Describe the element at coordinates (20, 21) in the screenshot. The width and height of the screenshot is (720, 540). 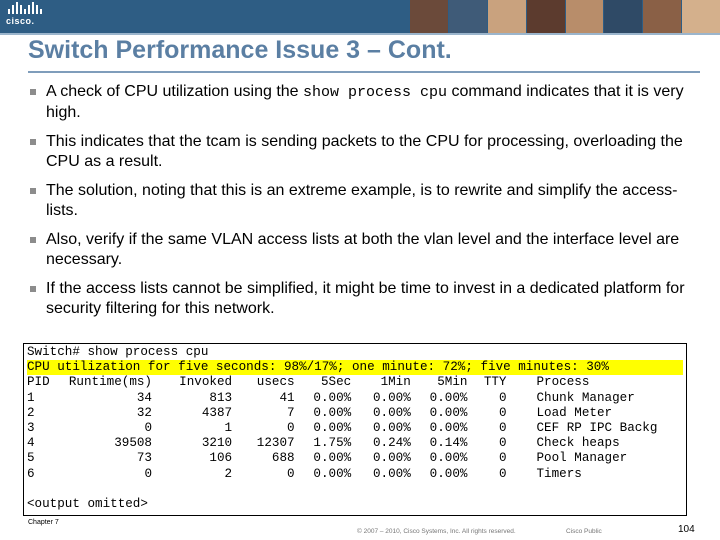
I see `logo-text: cisco.` at that location.